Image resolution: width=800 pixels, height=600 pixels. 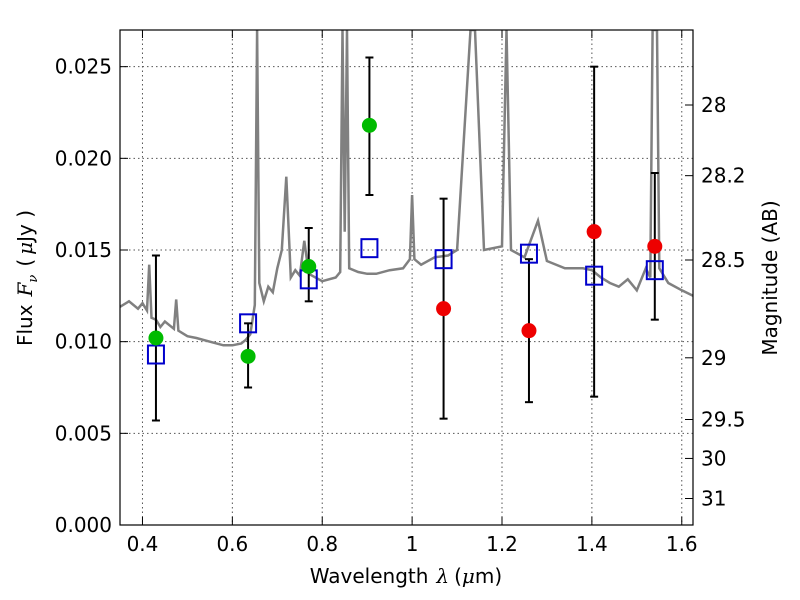 I want to click on x-tick-label: 0.4, so click(x=143, y=544).